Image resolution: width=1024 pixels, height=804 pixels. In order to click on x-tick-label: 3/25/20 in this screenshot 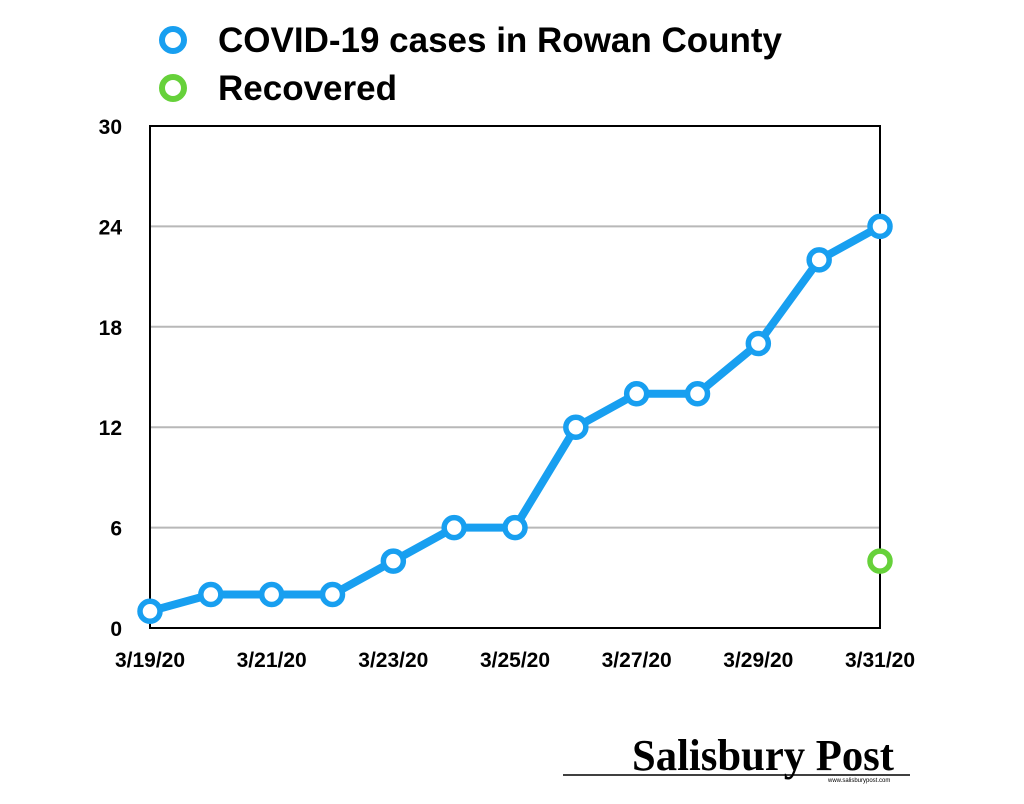, I will do `click(515, 660)`.